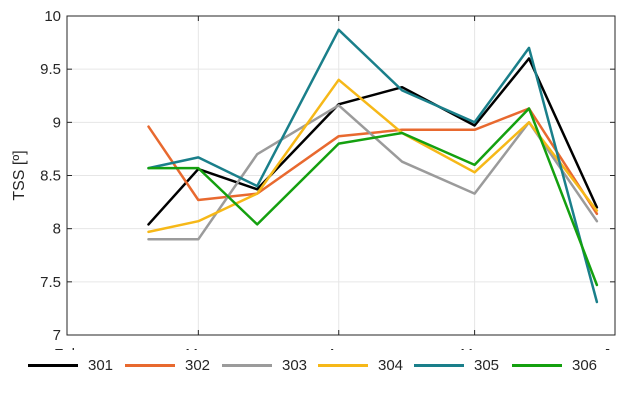 The width and height of the screenshot is (633, 402). What do you see at coordinates (50, 176) in the screenshot?
I see `y-tick-label: 8.5` at bounding box center [50, 176].